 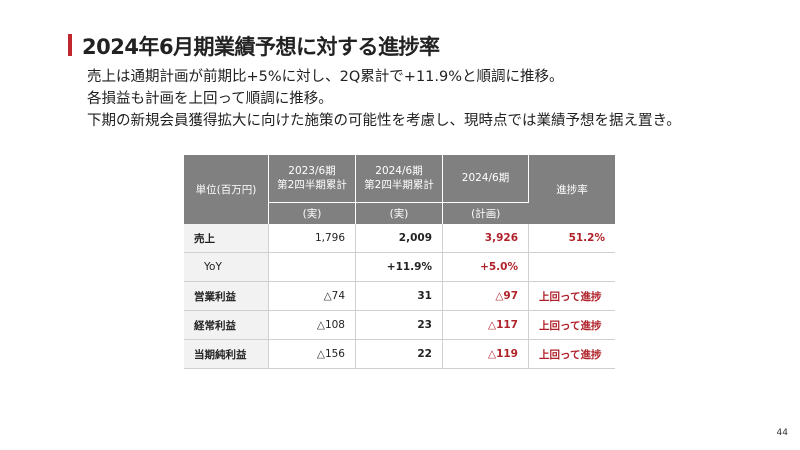 I want to click on col-plan-sub: (計画), so click(x=485, y=212).